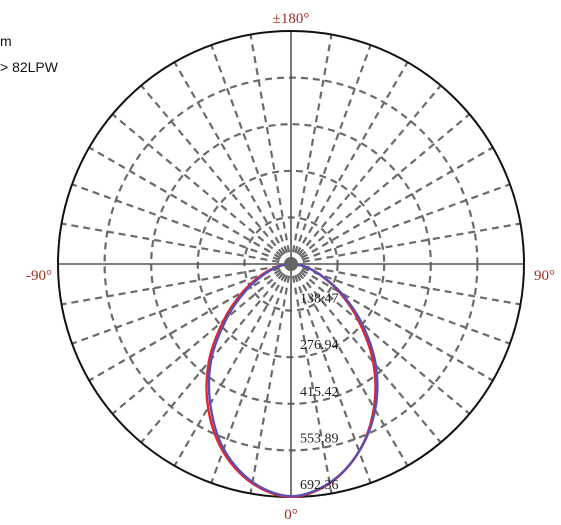 The height and width of the screenshot is (525, 561). What do you see at coordinates (319, 438) in the screenshot?
I see `radial-tick-label: 553.89` at bounding box center [319, 438].